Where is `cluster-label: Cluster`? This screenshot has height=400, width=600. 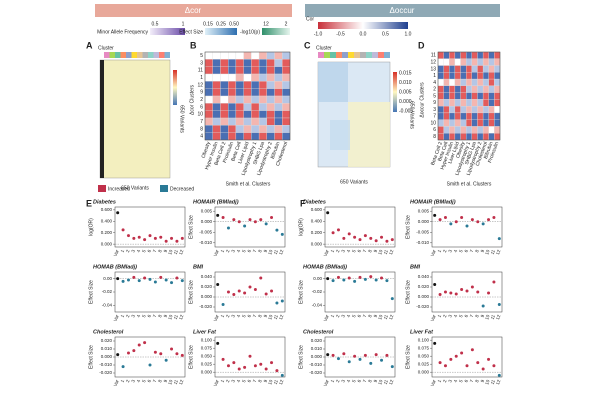 cluster-label: Cluster is located at coordinates (324, 48).